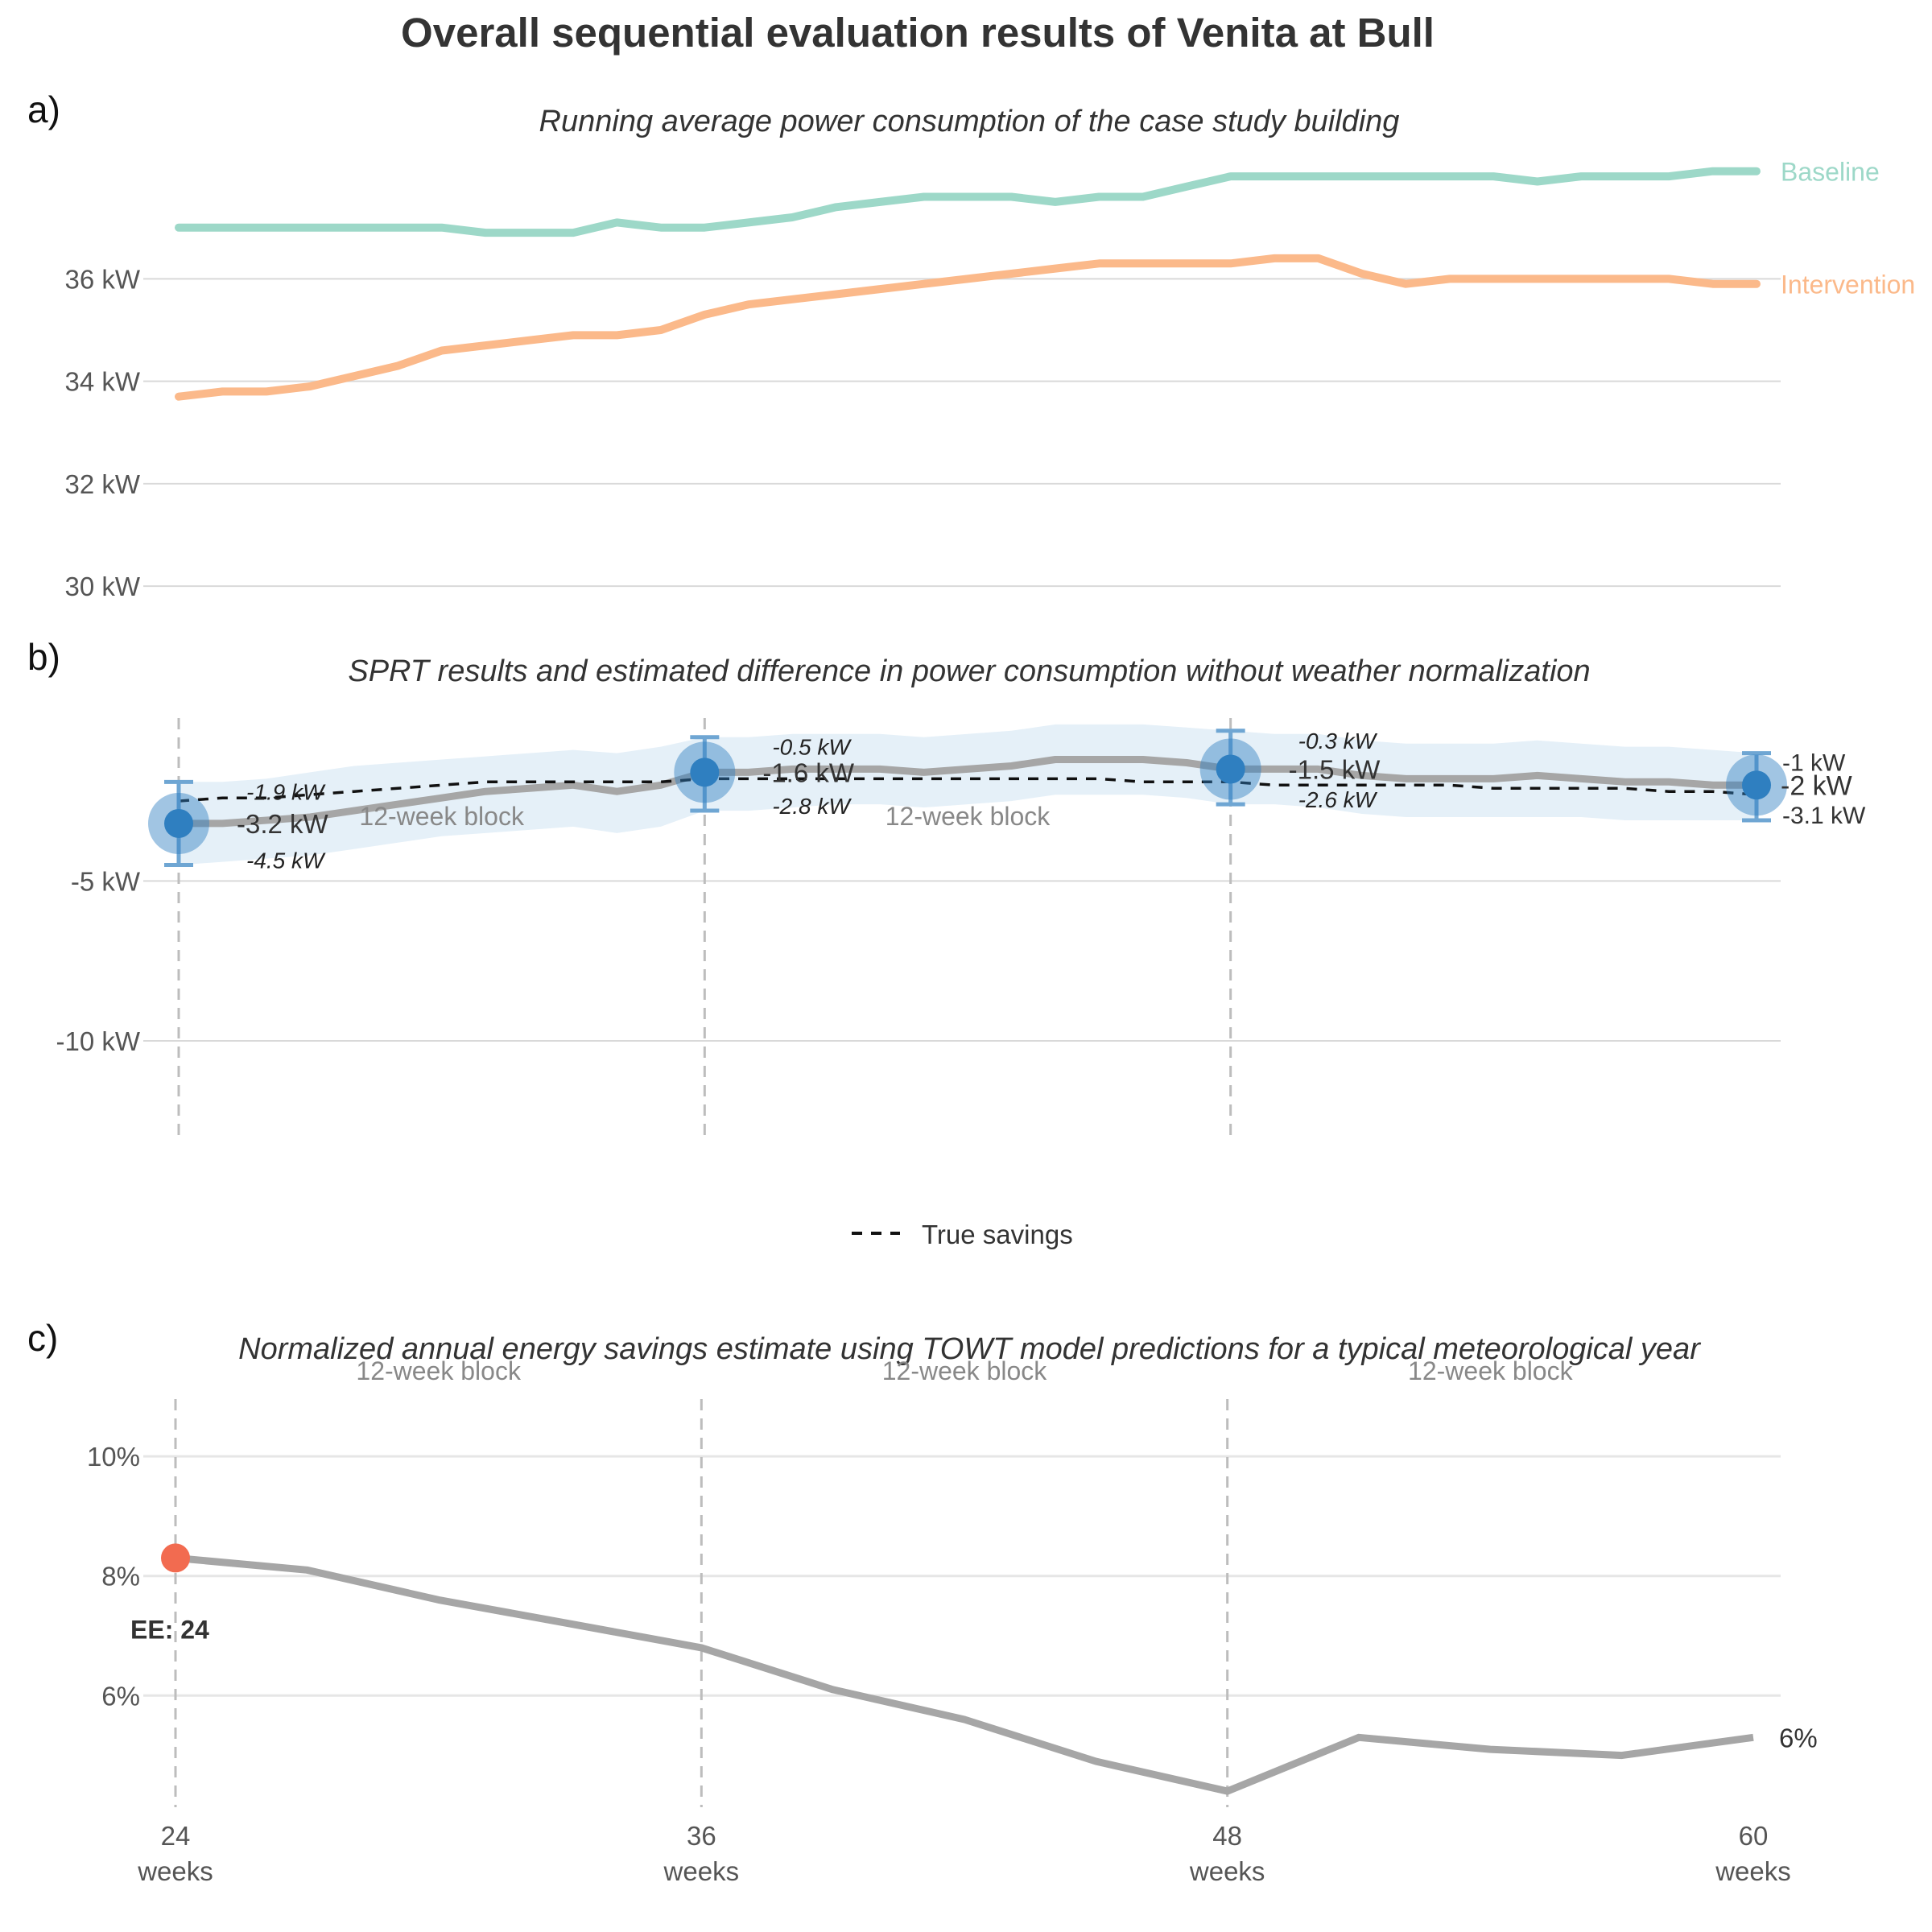 This screenshot has width=1932, height=1932. What do you see at coordinates (1335, 769) in the screenshot?
I see `checkpoint-estimate-label: -1.5 kW` at bounding box center [1335, 769].